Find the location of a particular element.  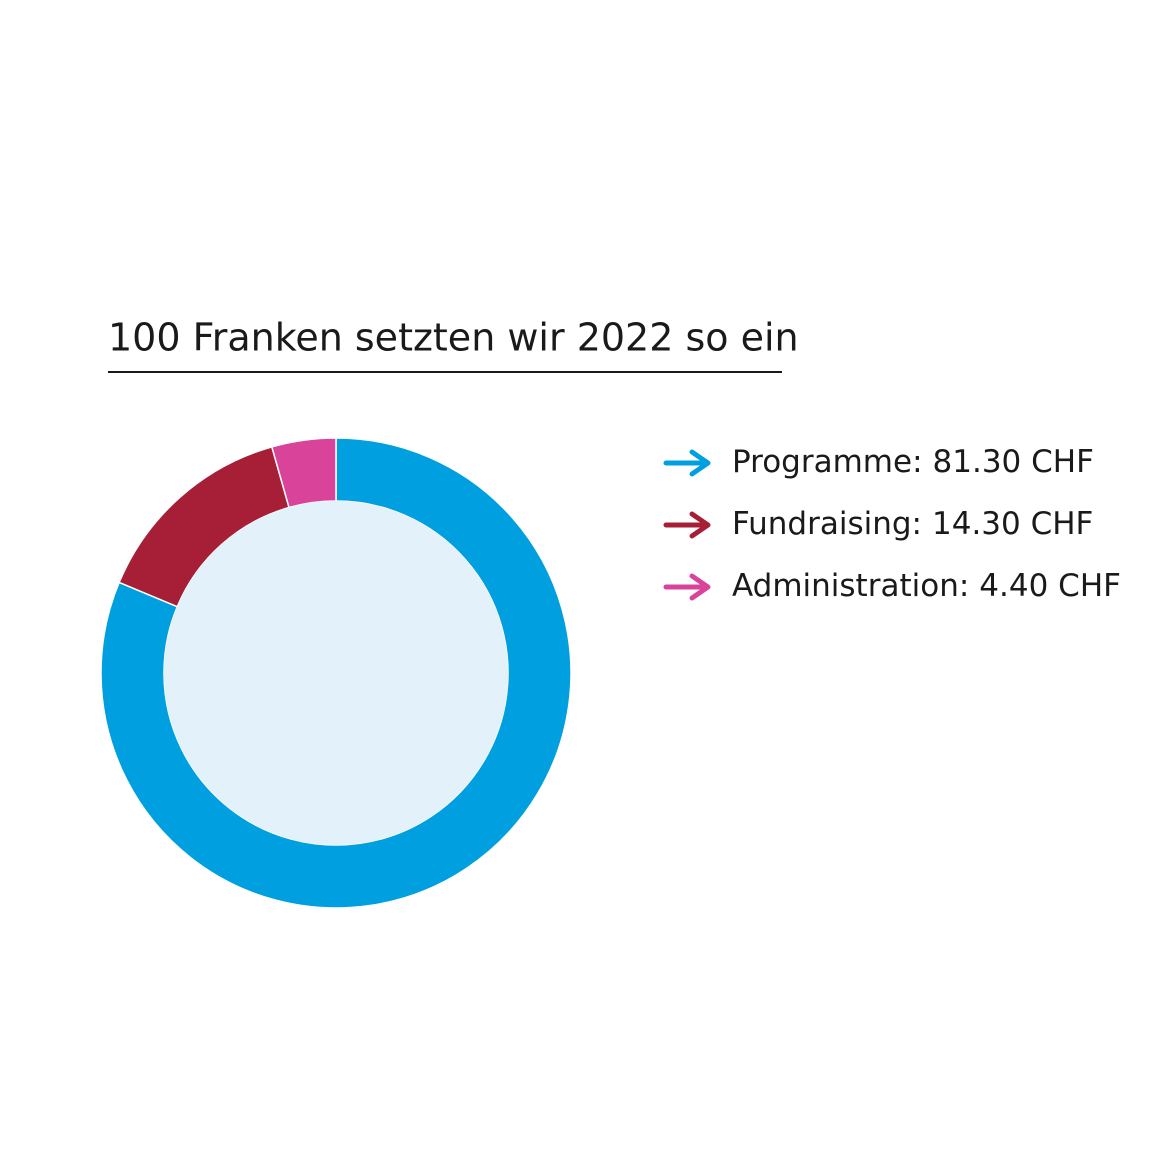

legend-category: Programme: is located at coordinates (827, 462).